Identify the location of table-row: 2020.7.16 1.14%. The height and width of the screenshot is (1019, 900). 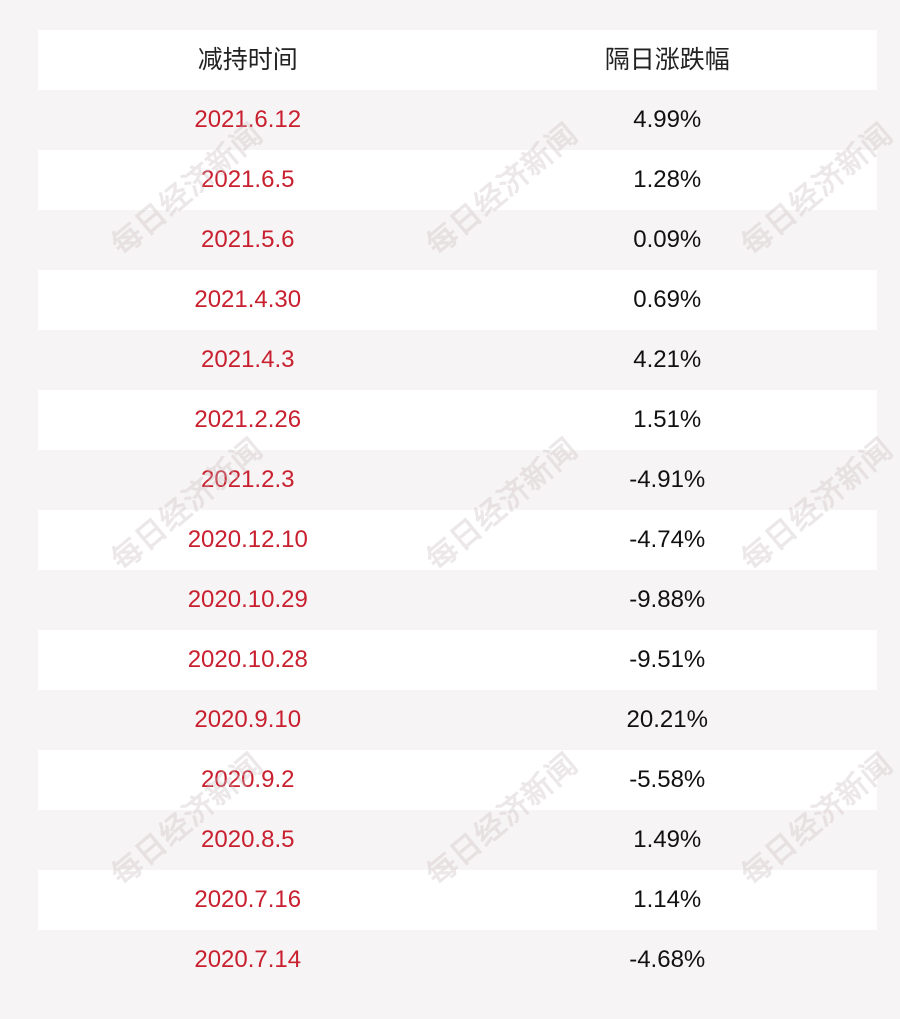
(457, 900).